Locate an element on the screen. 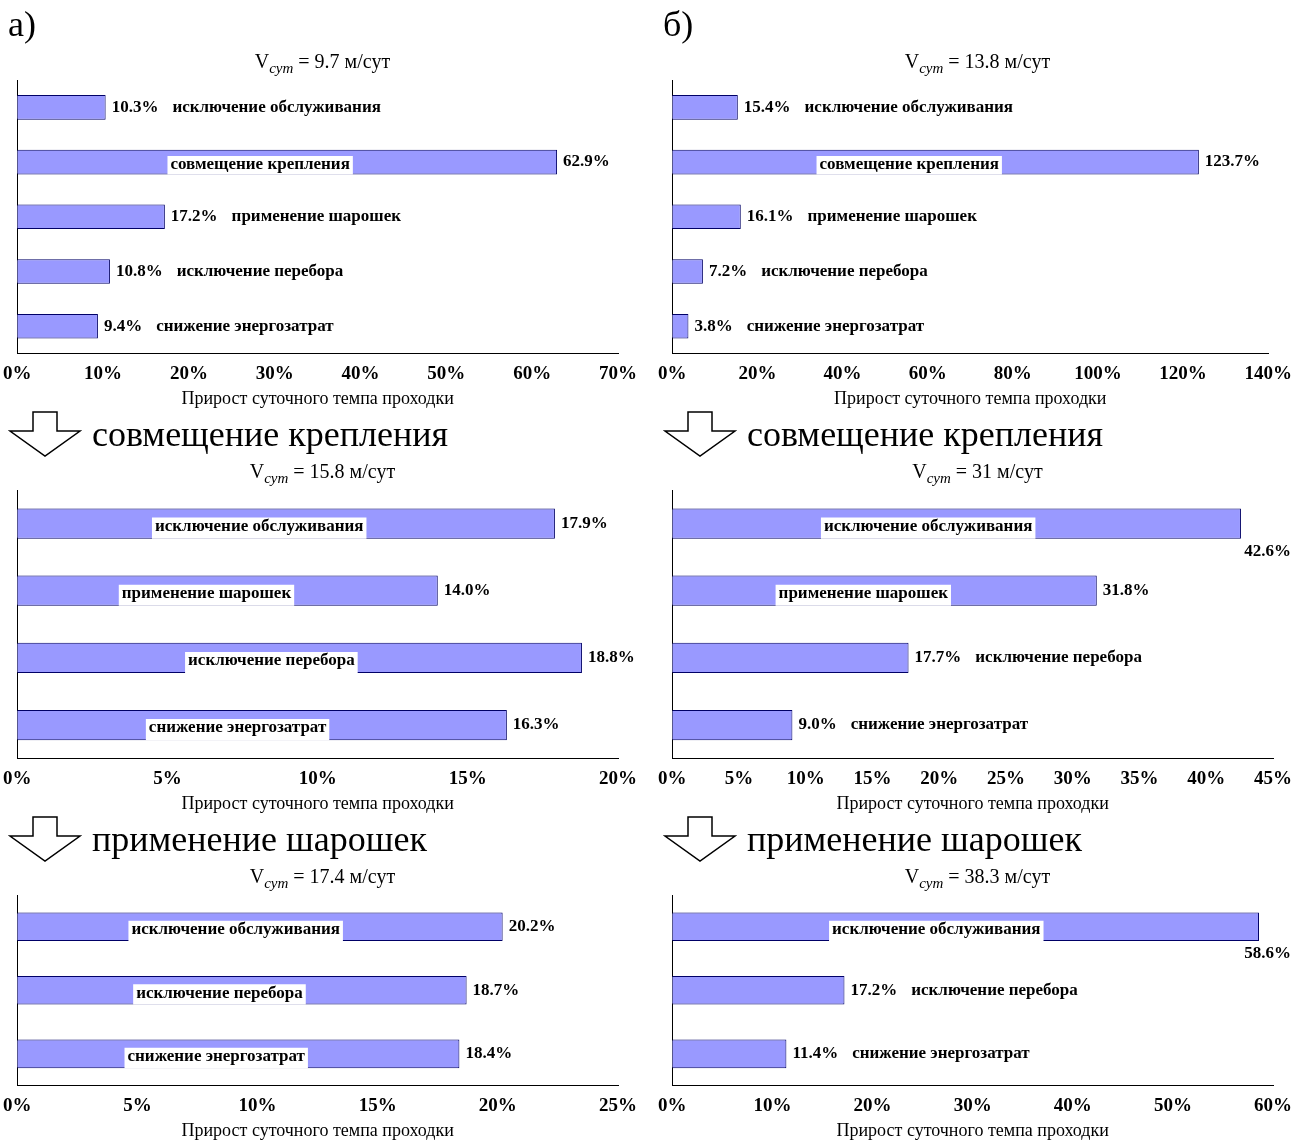 The height and width of the screenshot is (1142, 1299). data-label: 18.7% is located at coordinates (496, 989).